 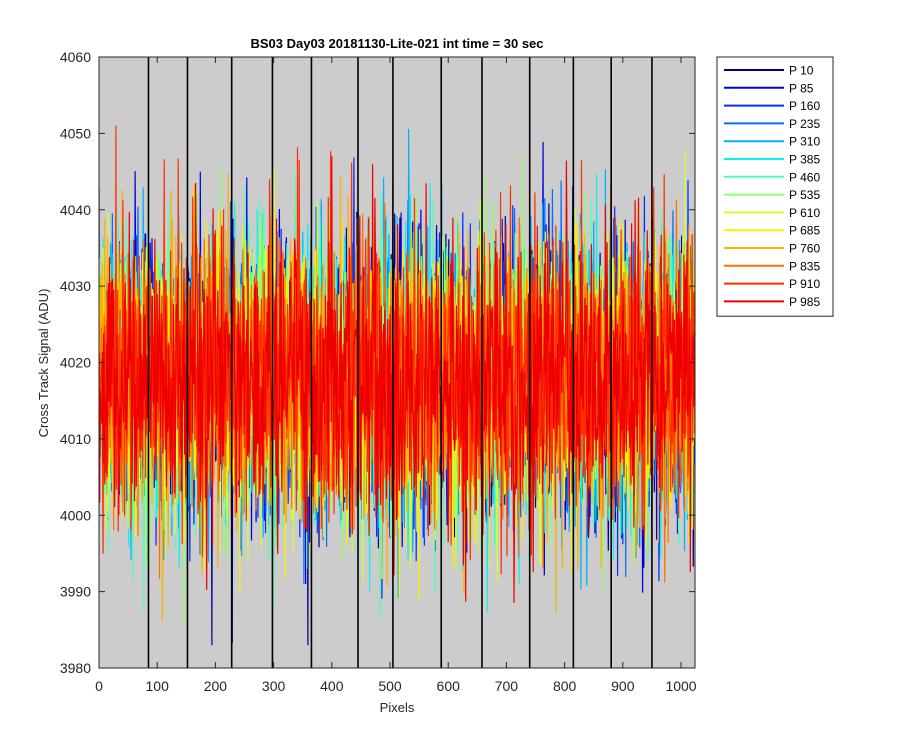 What do you see at coordinates (804, 195) in the screenshot?
I see `legend-label-7: P 535` at bounding box center [804, 195].